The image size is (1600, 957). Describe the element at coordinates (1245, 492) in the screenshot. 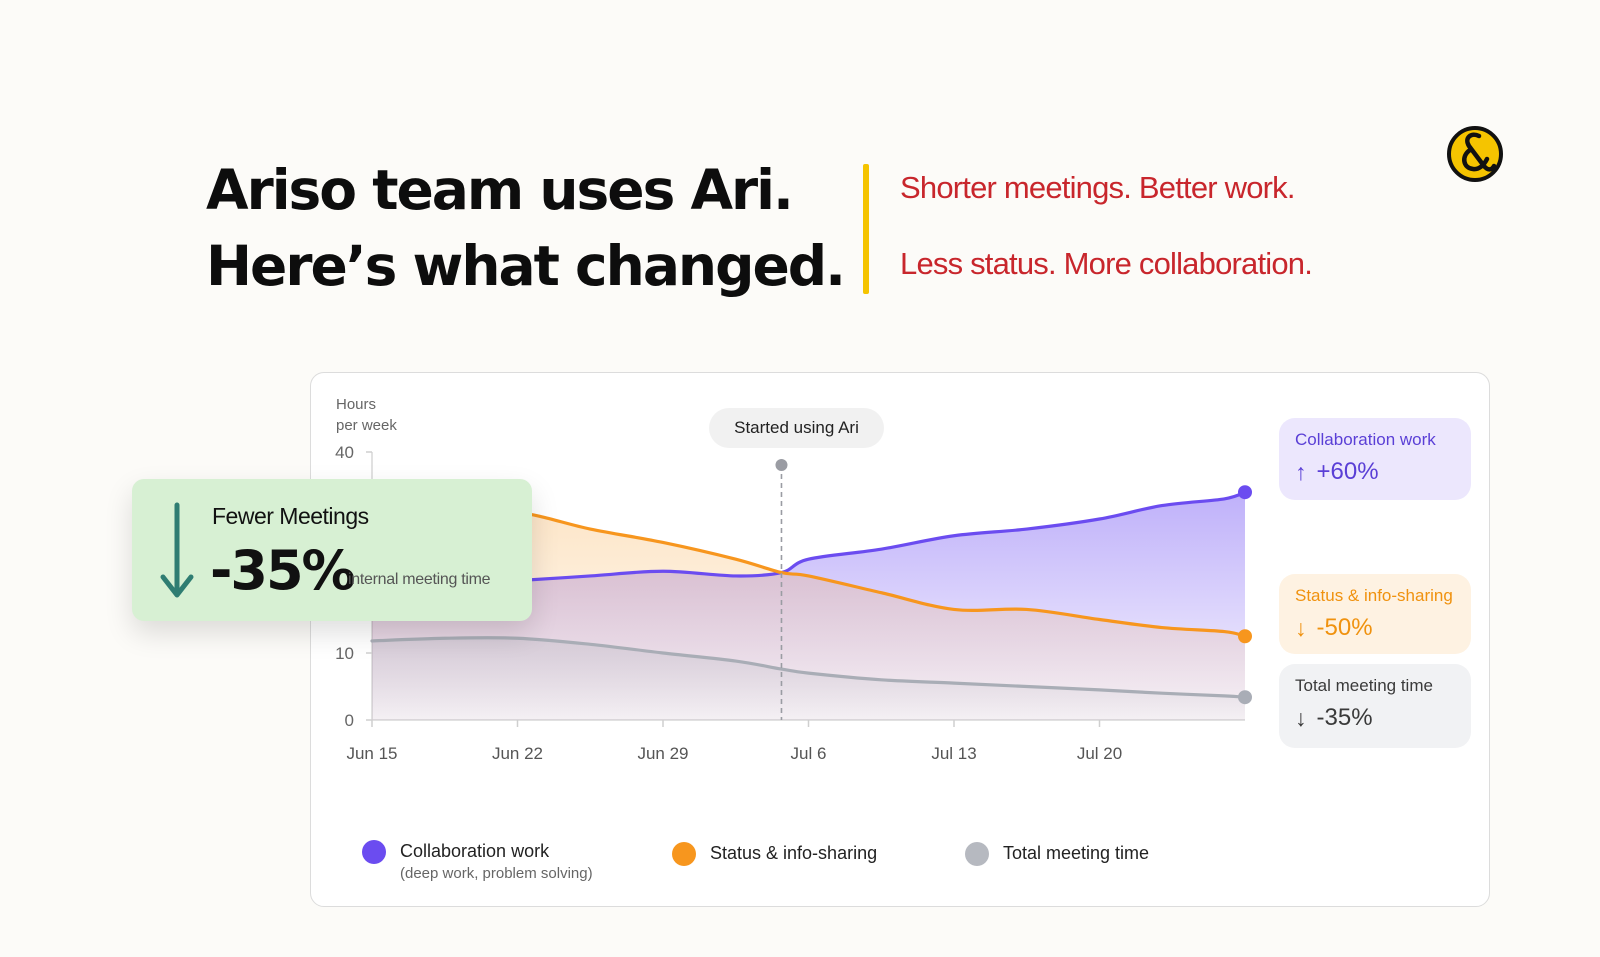

I see `series-end-point-collaboration` at that location.